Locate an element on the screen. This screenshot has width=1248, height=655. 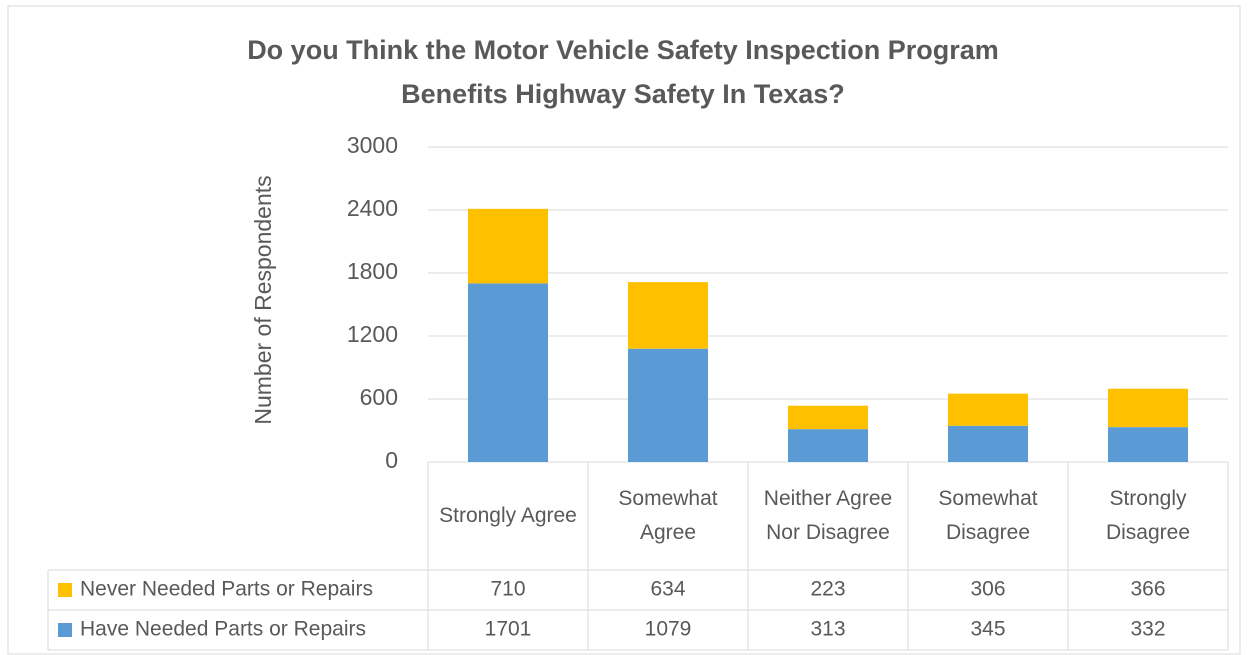
data-label: 313 is located at coordinates (827, 629).